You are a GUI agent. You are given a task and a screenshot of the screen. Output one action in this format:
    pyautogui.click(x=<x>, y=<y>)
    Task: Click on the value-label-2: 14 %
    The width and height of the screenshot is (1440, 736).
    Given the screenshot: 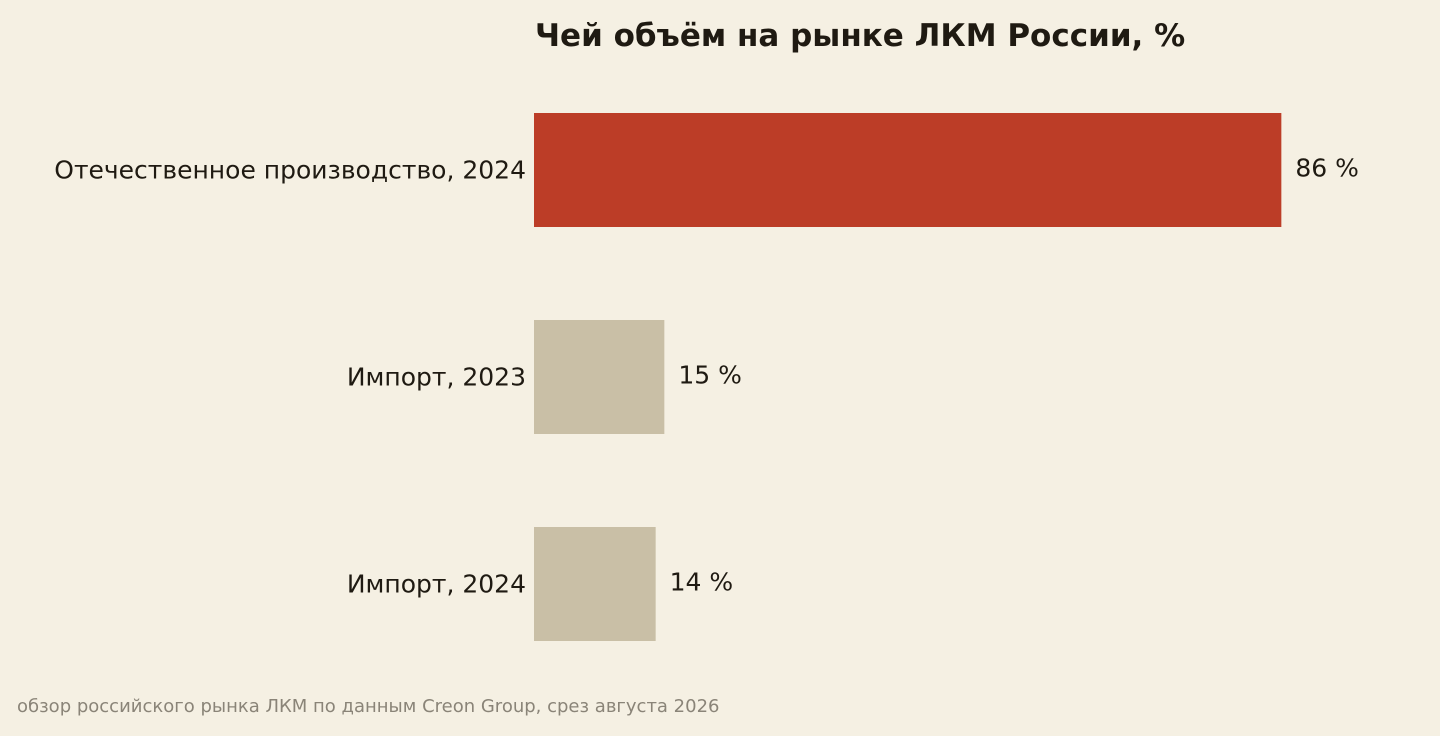 What is the action you would take?
    pyautogui.click(x=702, y=582)
    